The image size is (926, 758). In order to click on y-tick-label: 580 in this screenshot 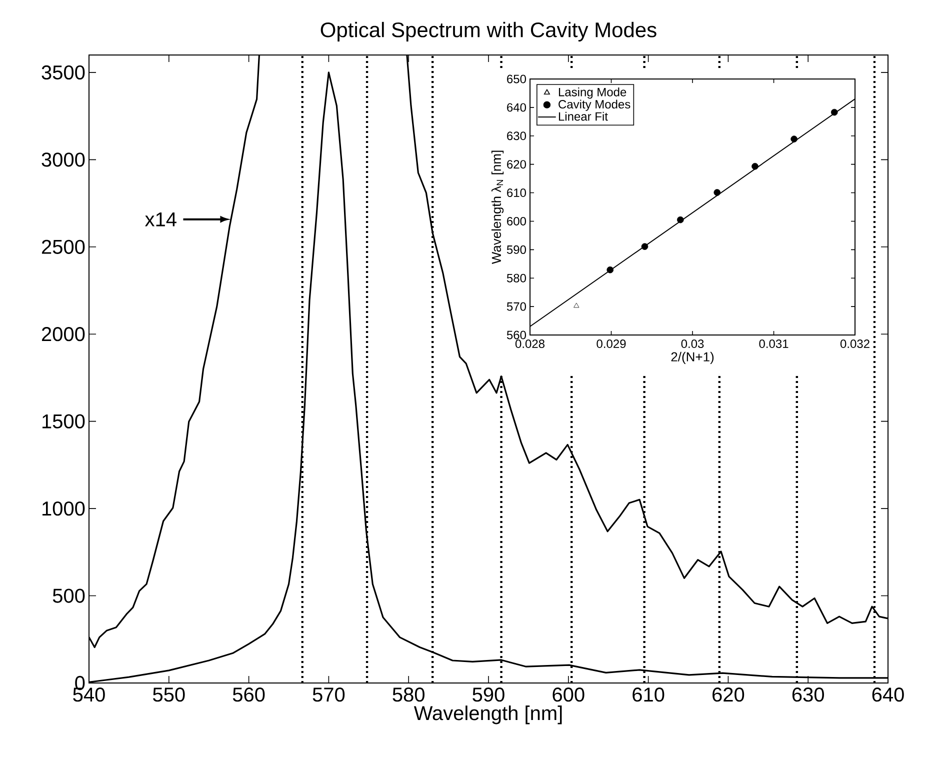, I will do `click(516, 278)`.